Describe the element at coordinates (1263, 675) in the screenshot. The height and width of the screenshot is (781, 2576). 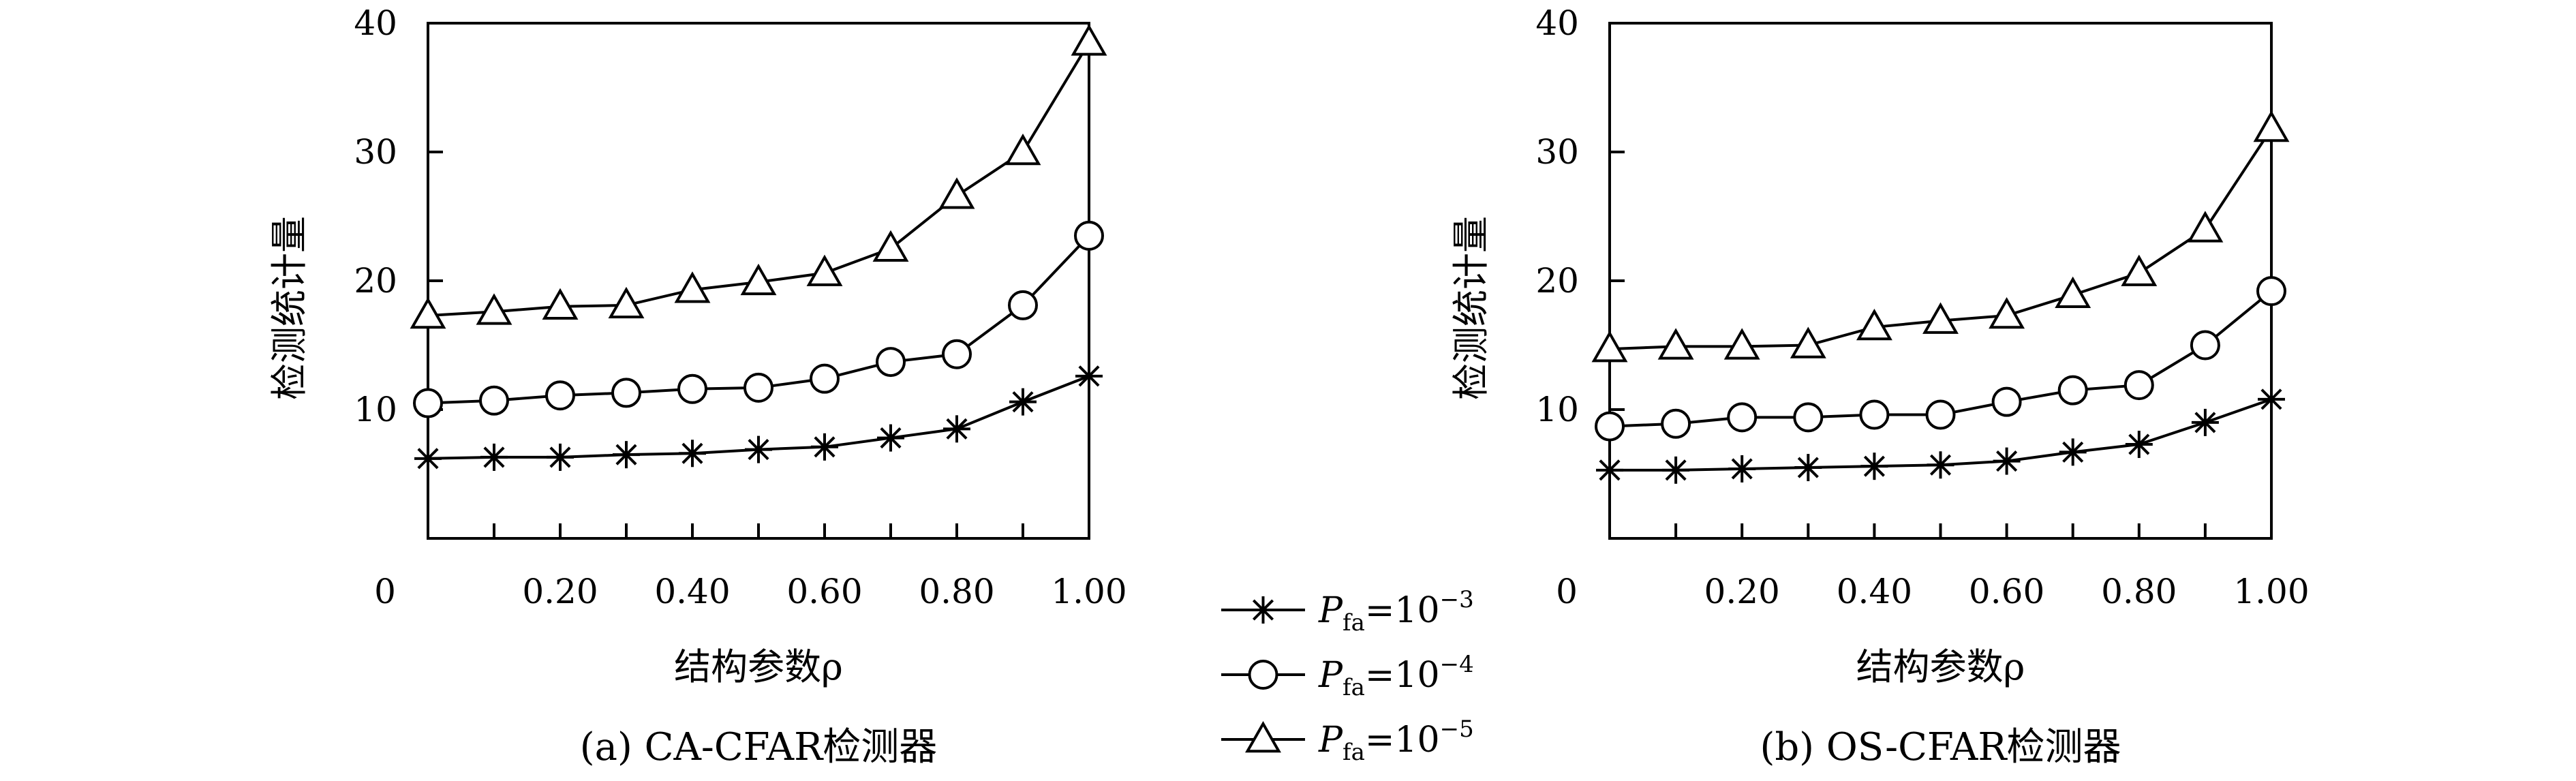
I see `legend-marker-circle` at that location.